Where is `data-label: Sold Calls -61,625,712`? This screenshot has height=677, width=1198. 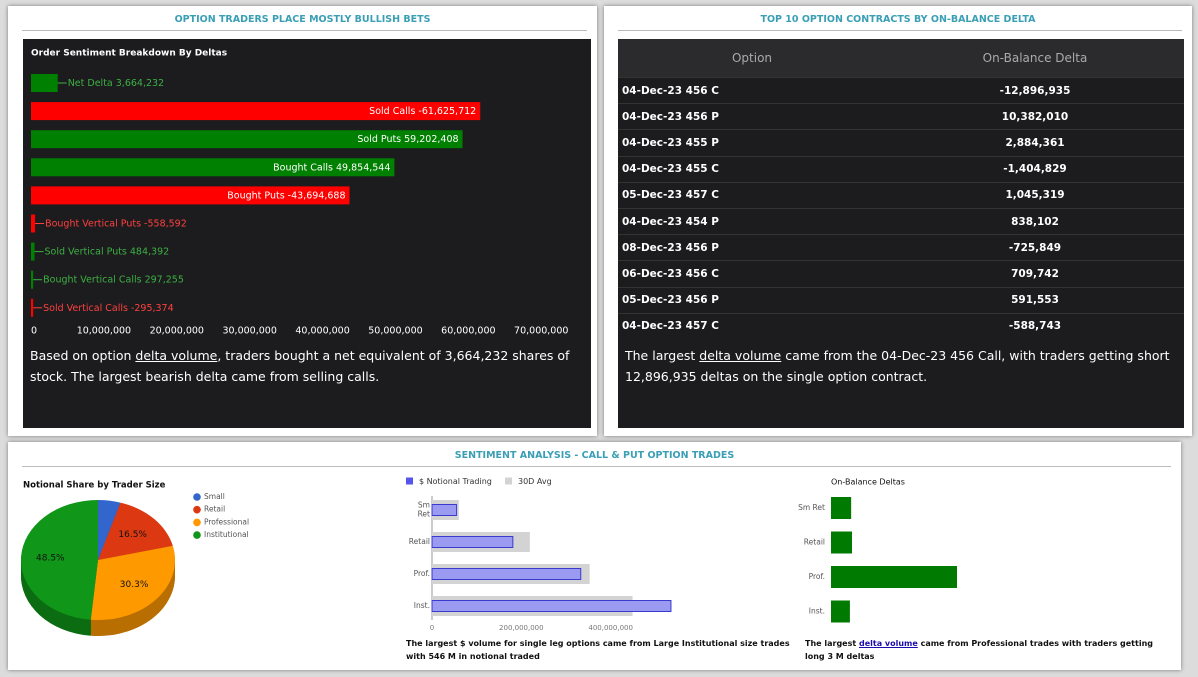
data-label: Sold Calls -61,625,712 is located at coordinates (422, 111).